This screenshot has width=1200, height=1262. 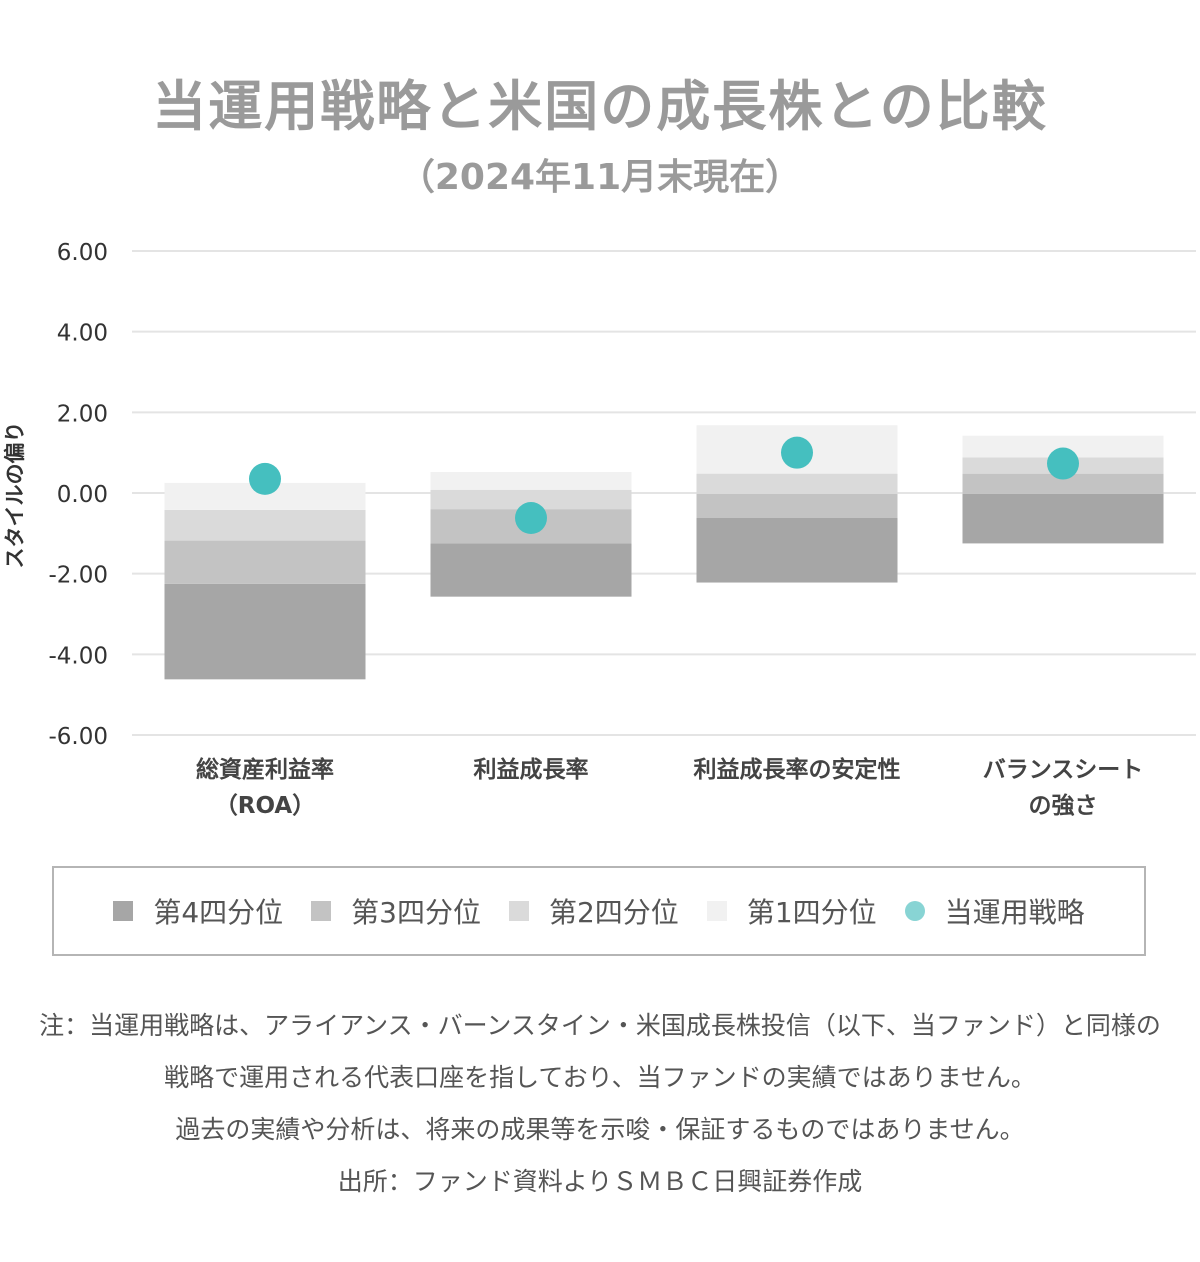 I want to click on bar-4-q1, so click(x=1063, y=446).